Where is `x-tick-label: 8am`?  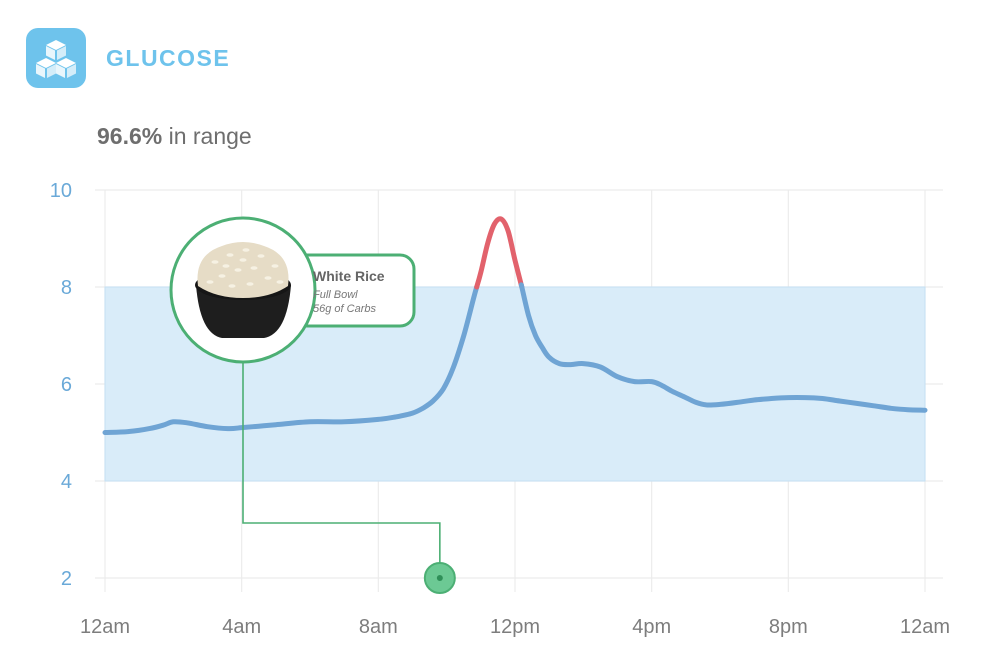
x-tick-label: 8am is located at coordinates (378, 627).